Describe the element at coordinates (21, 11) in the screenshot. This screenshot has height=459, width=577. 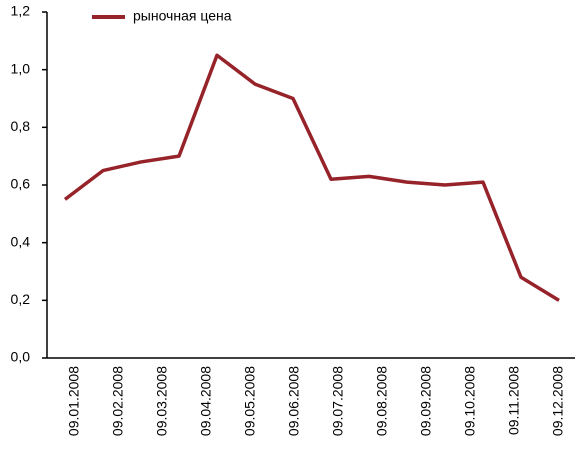
I see `y-tick-label: 1,2` at that location.